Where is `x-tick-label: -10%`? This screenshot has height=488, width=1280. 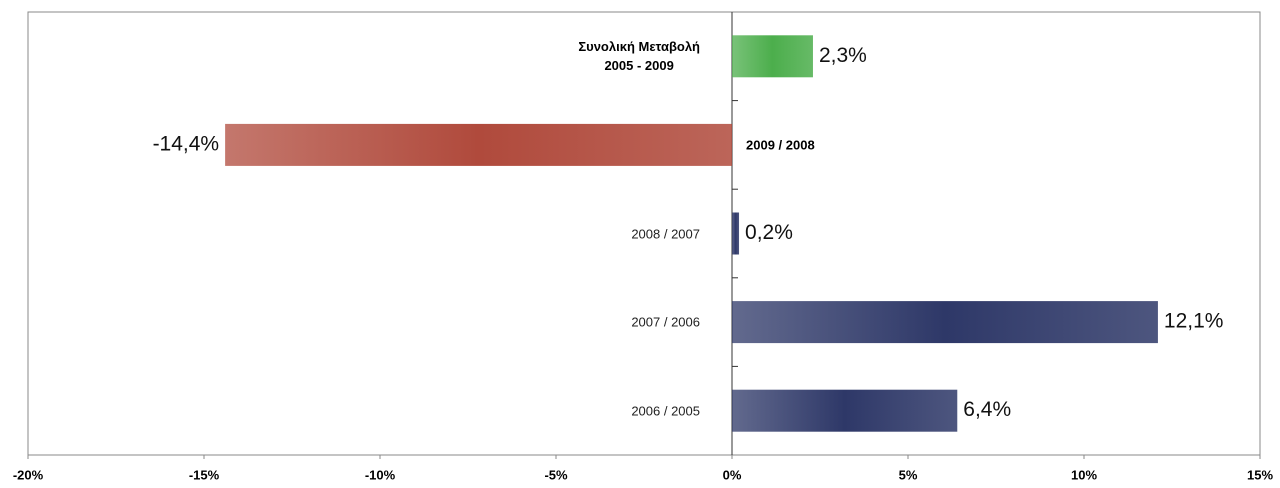 x-tick-label: -10% is located at coordinates (380, 474).